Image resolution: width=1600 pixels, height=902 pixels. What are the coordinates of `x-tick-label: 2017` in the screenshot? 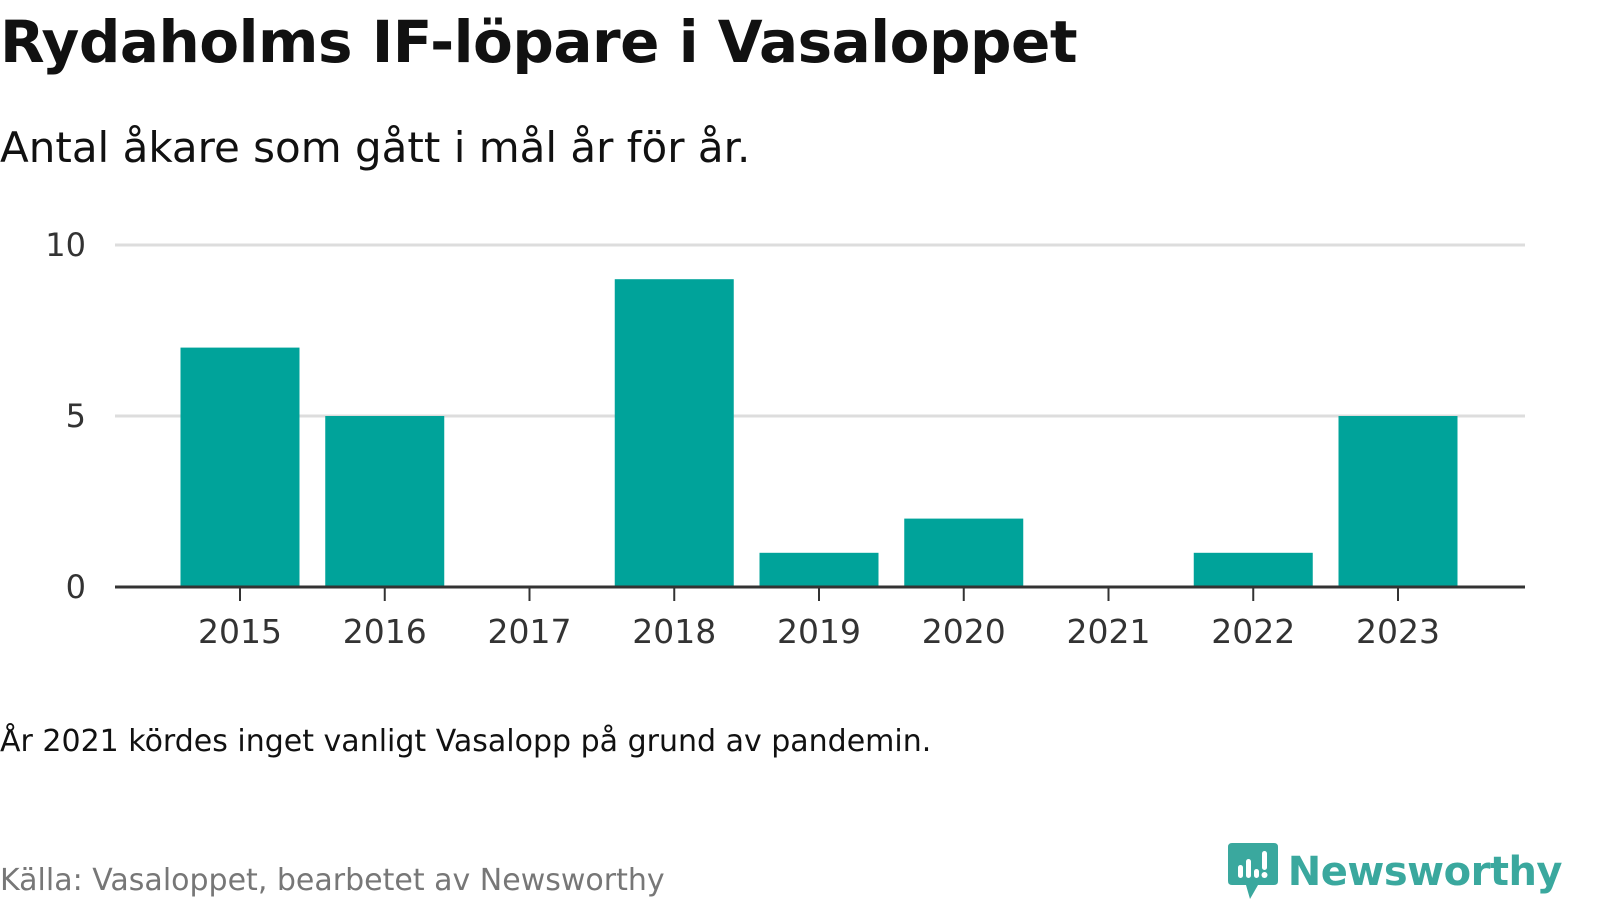 It's located at (530, 631).